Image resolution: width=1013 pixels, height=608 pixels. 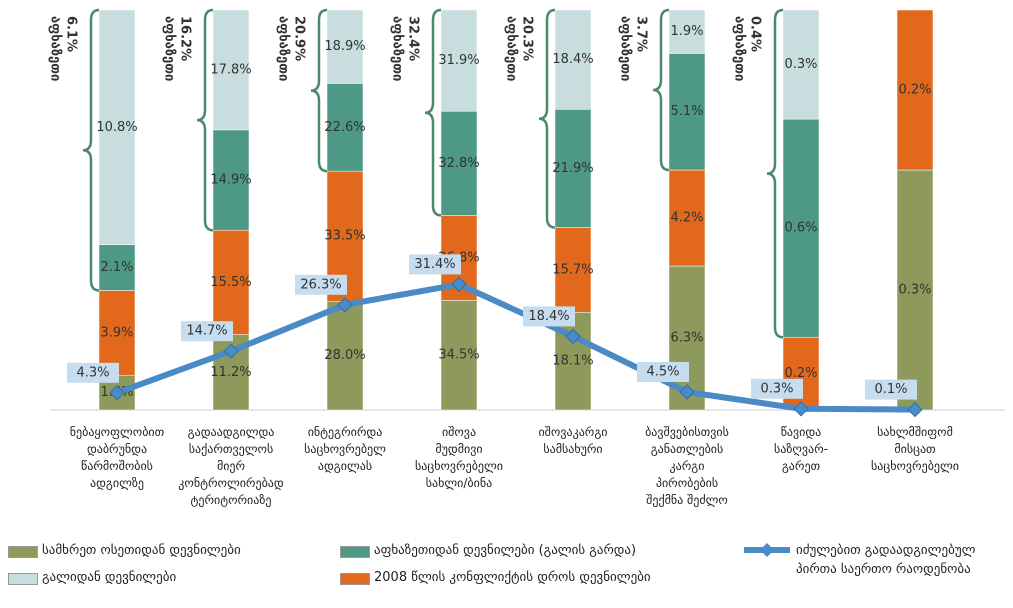 What do you see at coordinates (914, 449) in the screenshot?
I see `x-tick-label: სახლმშიფომ მისცათ საცხოვრებელი` at bounding box center [914, 449].